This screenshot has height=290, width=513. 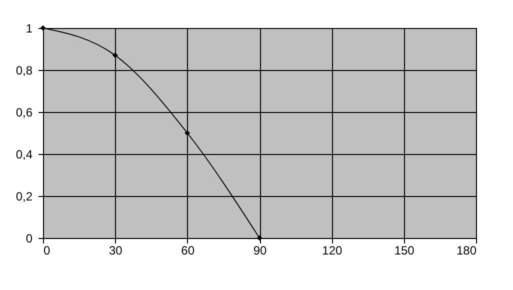 I want to click on x-tick-label: 30, so click(x=115, y=251).